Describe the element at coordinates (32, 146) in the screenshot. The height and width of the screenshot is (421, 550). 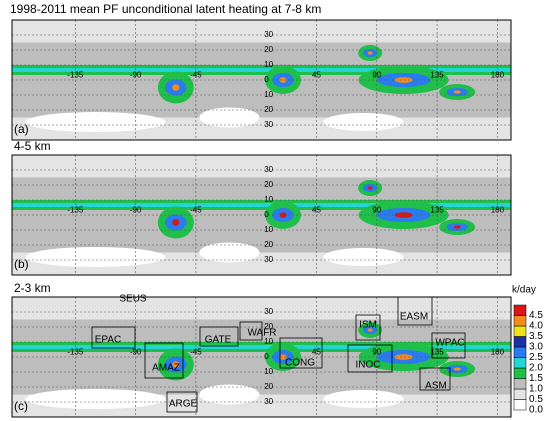
I see `panel-heading: 4-5 km` at that location.